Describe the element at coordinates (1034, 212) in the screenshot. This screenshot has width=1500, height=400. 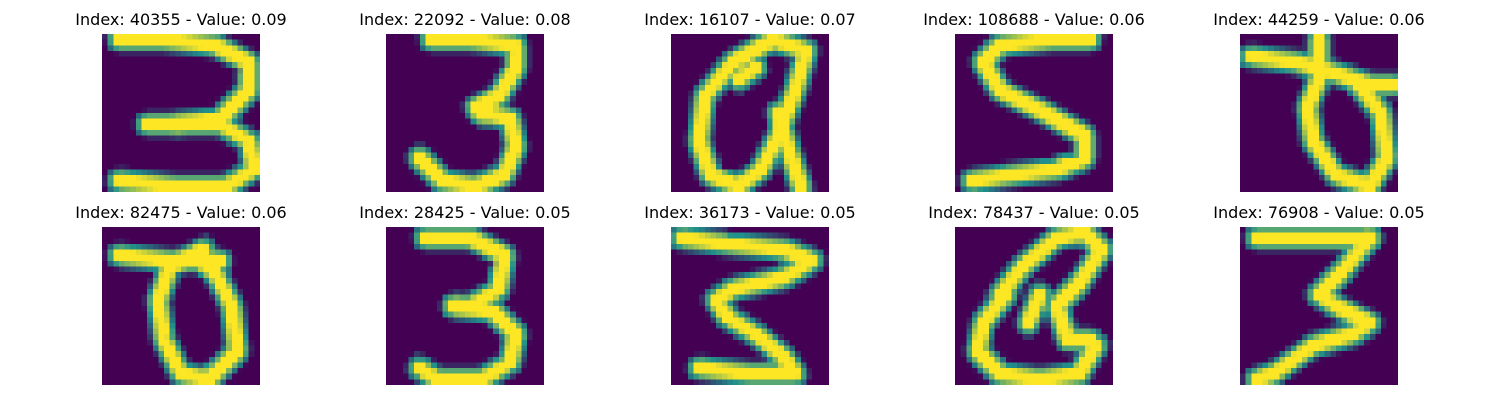
I see `cell-title: Index: 78437 - Value: 0.05` at that location.